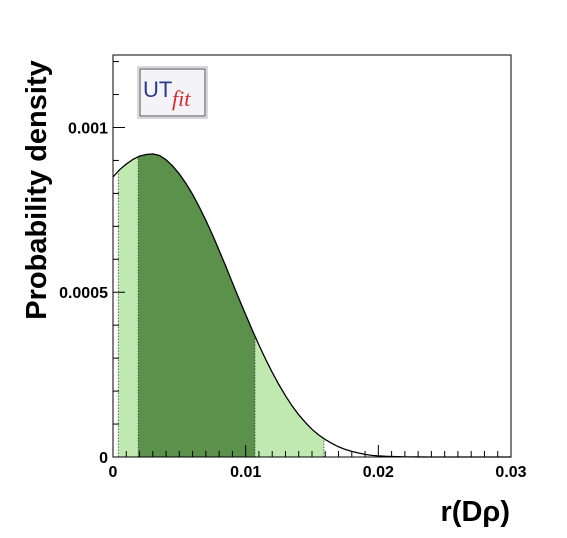  I want to click on y-tick-label: 0.001, so click(88, 128).